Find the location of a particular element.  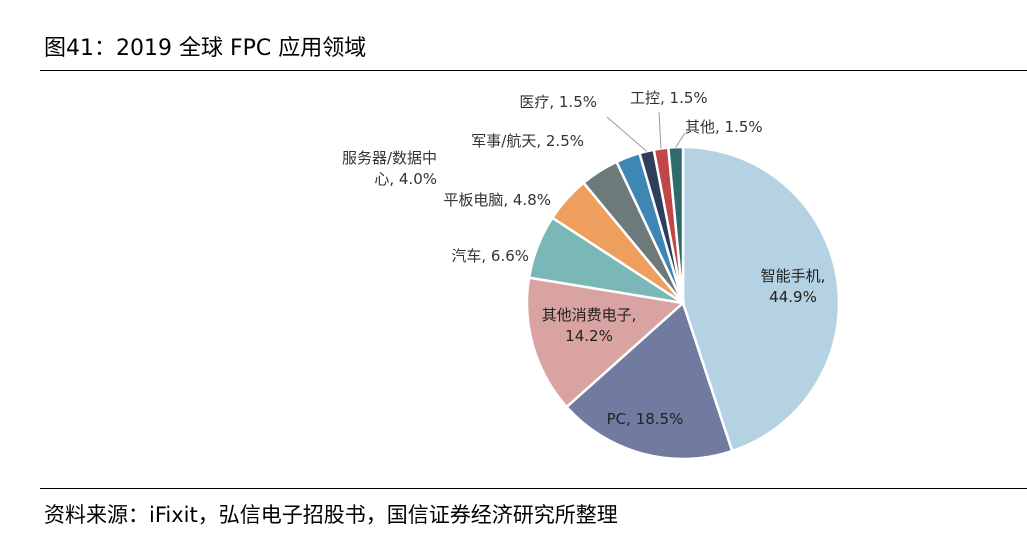

title-divider is located at coordinates (533, 70).